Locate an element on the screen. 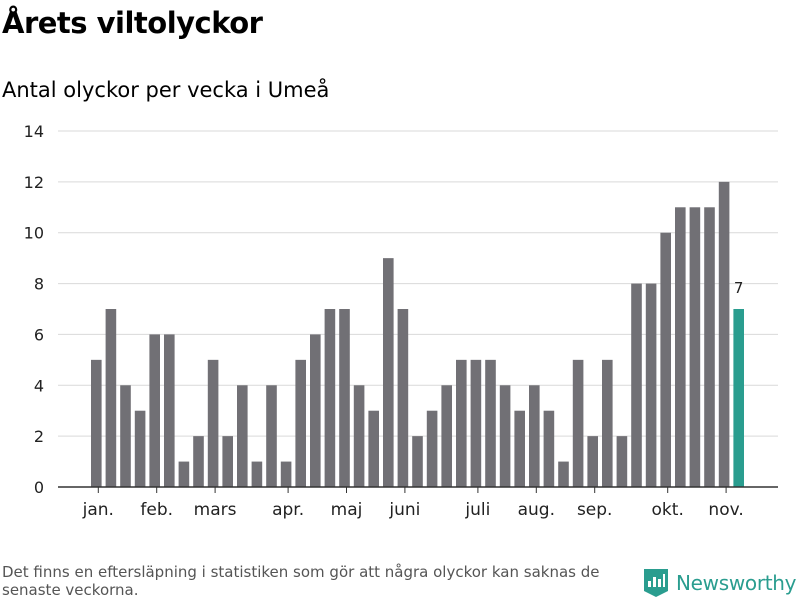 The height and width of the screenshot is (600, 800). y-tick-label: 4 is located at coordinates (39, 385).